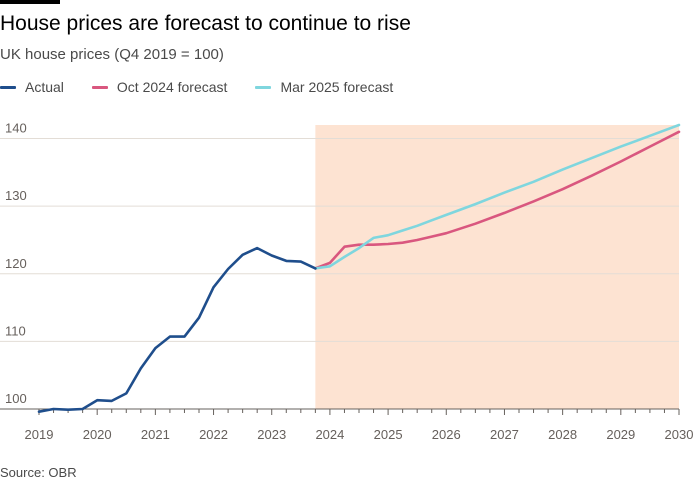  Describe the element at coordinates (15, 330) in the screenshot. I see `y-tick-label-110: 110` at that location.